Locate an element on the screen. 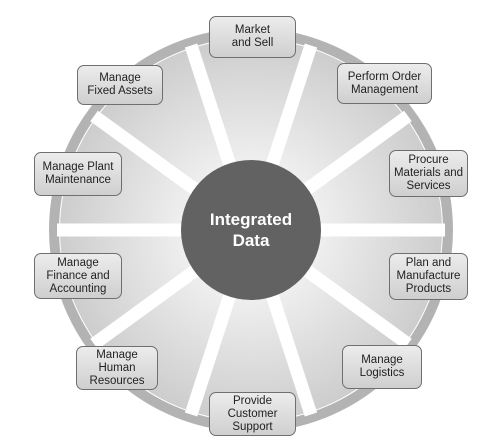 The height and width of the screenshot is (443, 501). process-manage-finance-and-accounting: Manage Finance and Accounting is located at coordinates (78, 276).